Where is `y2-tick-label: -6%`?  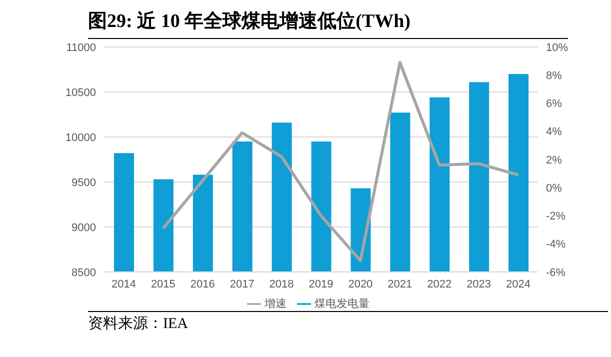
y2-tick-label: -6% is located at coordinates (556, 272).